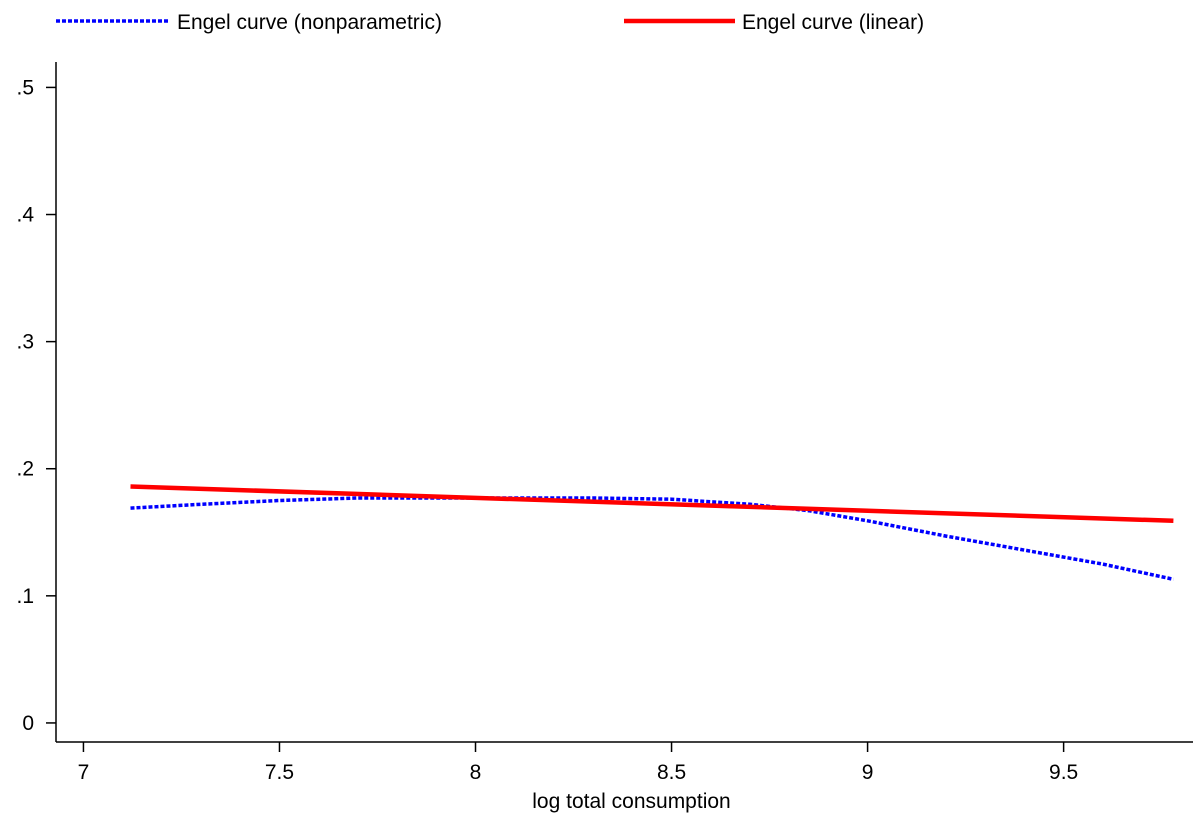  What do you see at coordinates (578, 763) in the screenshot?
I see `x-ticks: 7 7.5 8 8.5 9 9.5` at bounding box center [578, 763].